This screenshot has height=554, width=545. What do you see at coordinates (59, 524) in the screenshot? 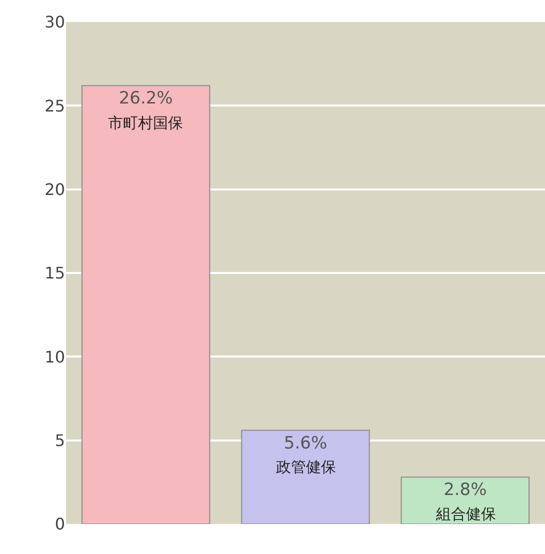
I see `y-tick-label: 0` at bounding box center [59, 524].